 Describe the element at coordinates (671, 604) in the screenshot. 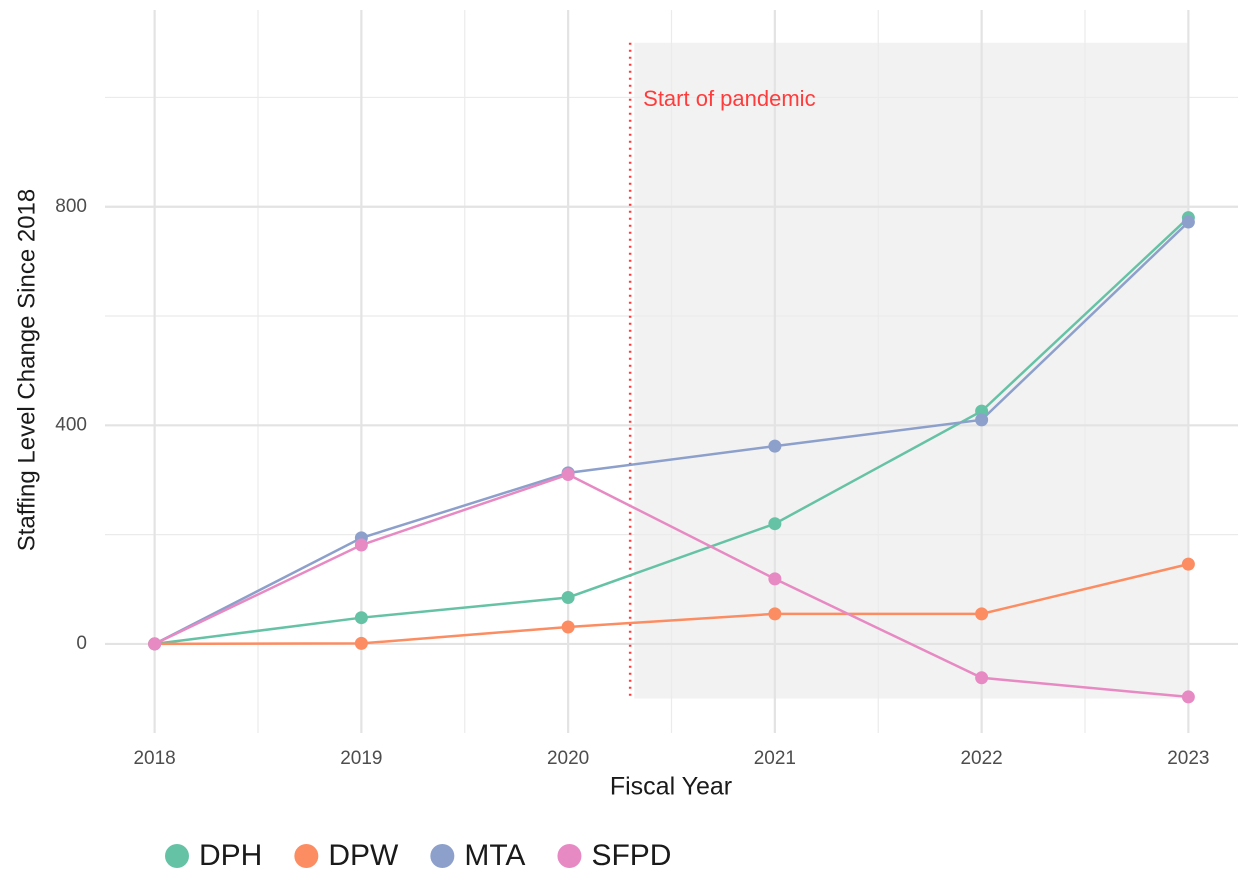

I see `series-line` at that location.